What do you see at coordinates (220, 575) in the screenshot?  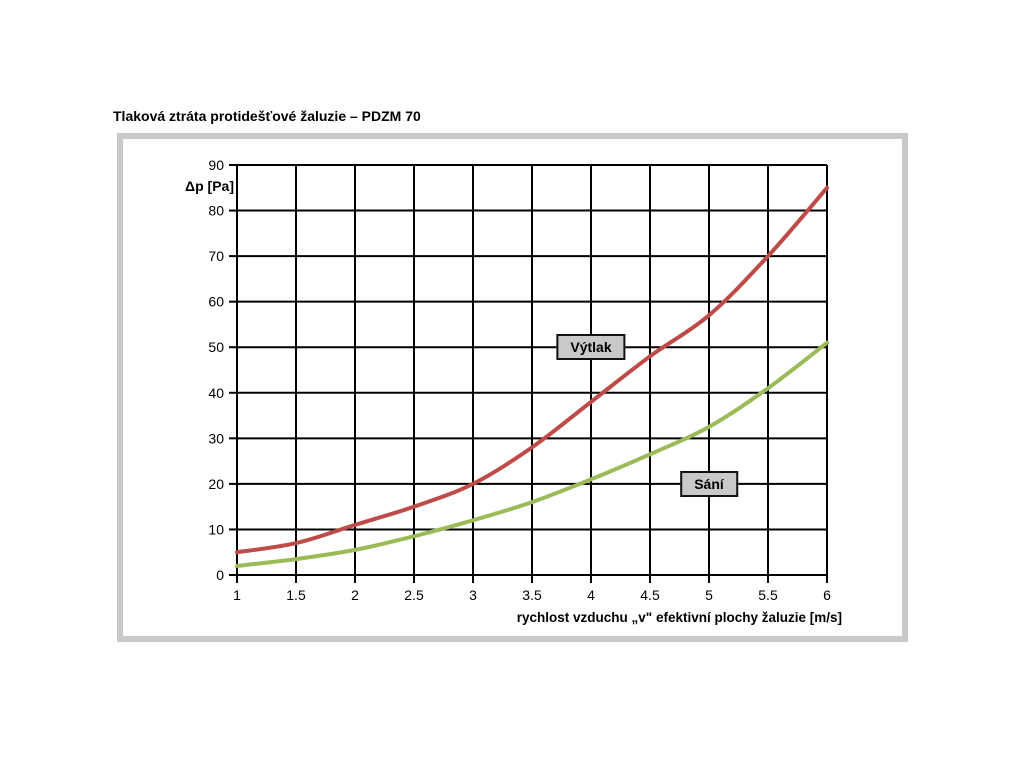 I see `y-tick-label: 0` at bounding box center [220, 575].